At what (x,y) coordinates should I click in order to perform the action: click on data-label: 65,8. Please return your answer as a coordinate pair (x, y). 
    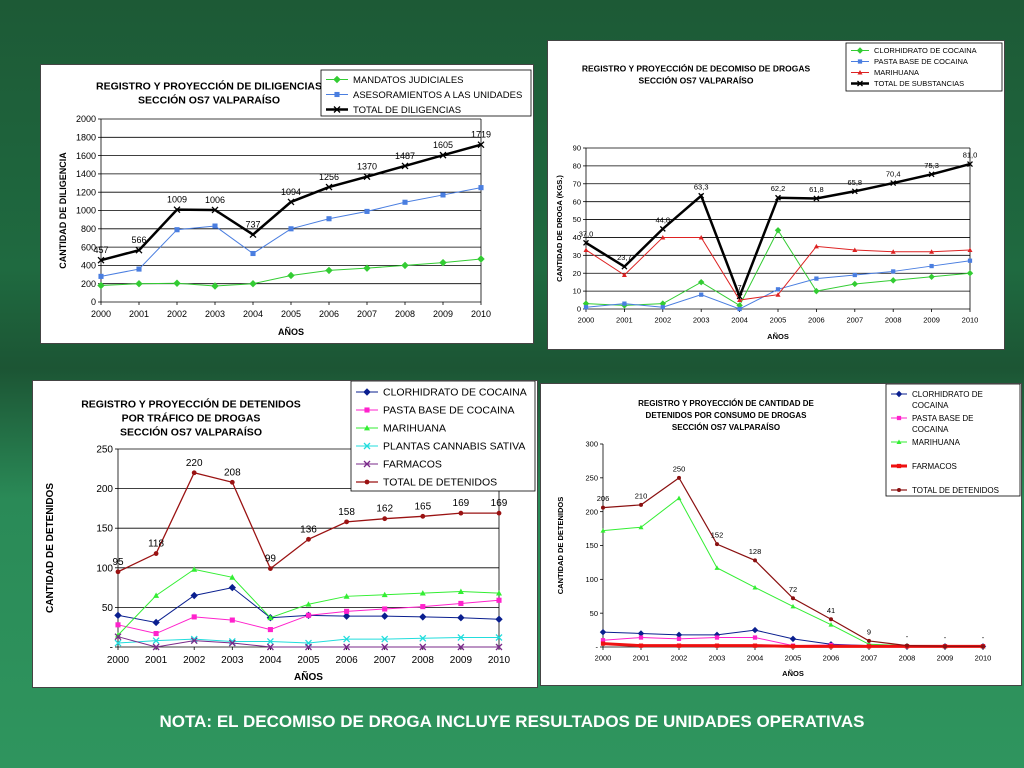
    Looking at the image, I should click on (854, 182).